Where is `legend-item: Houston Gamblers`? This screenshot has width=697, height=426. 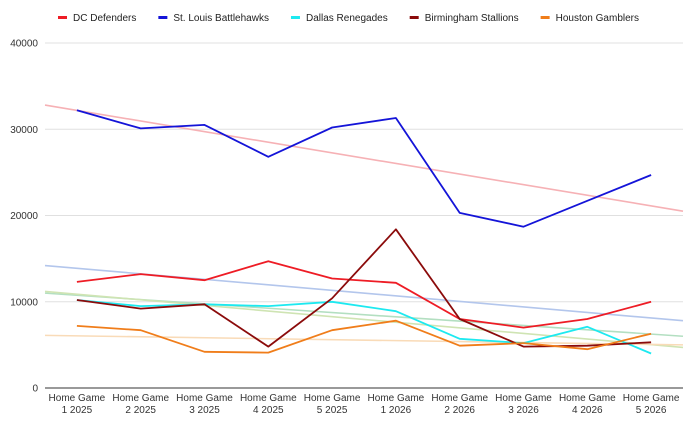 legend-item: Houston Gamblers is located at coordinates (589, 18).